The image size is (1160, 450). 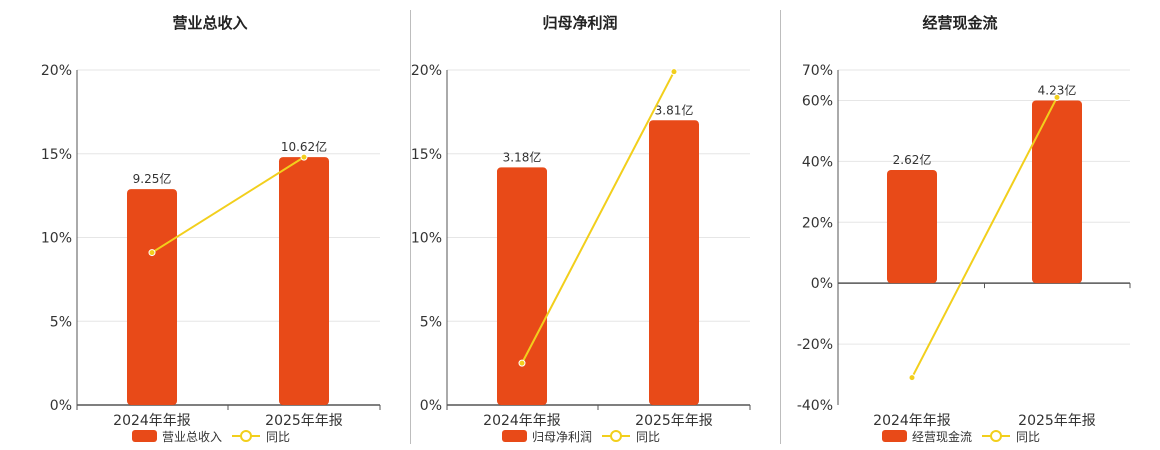 What do you see at coordinates (674, 109) in the screenshot?
I see `bar-data-label: 3.81亿` at bounding box center [674, 109].